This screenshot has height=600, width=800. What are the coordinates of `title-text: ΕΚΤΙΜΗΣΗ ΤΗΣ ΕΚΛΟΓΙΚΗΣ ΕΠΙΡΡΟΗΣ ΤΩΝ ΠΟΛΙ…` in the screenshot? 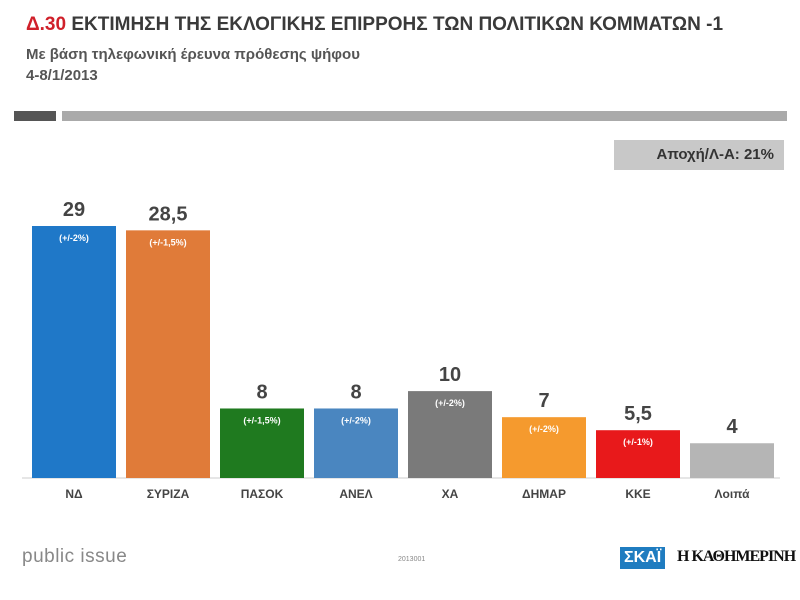 It's located at (397, 24).